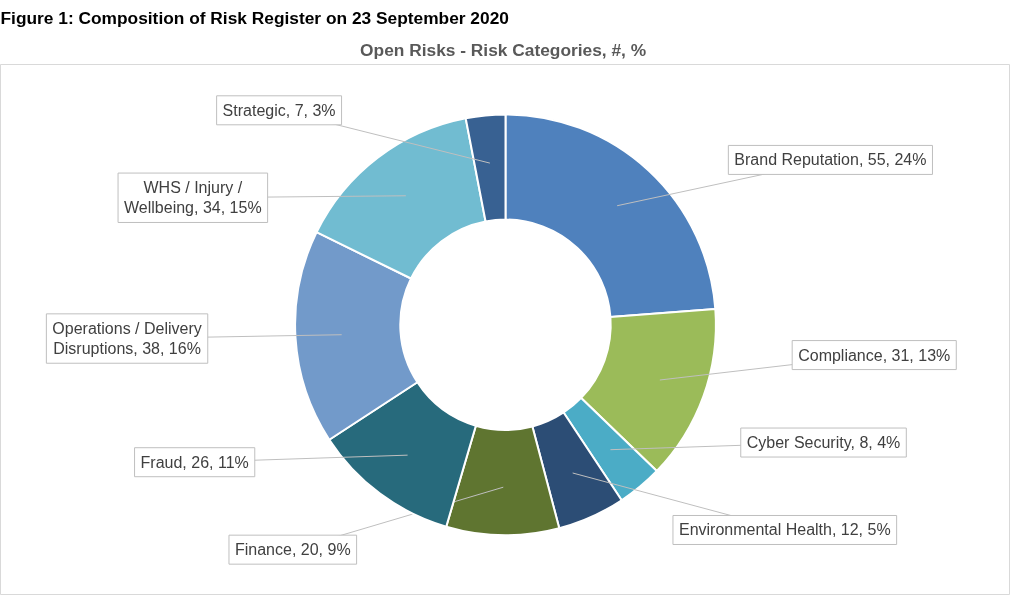 The image size is (1016, 601). What do you see at coordinates (127, 338) in the screenshot?
I see `slice-label: Operations / Delivery Disruptions, 38, 16%` at bounding box center [127, 338].